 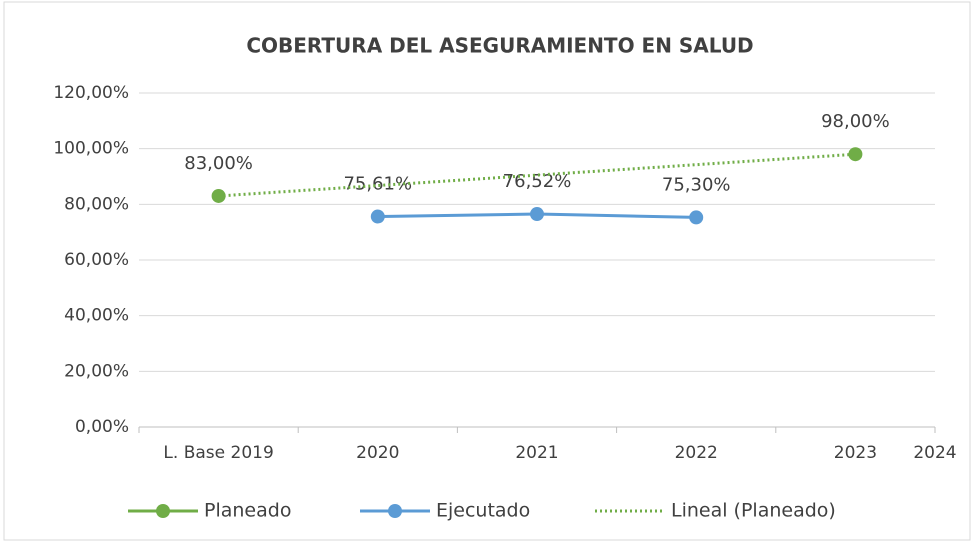 I want to click on x-tick-label: 2023, so click(x=855, y=453).